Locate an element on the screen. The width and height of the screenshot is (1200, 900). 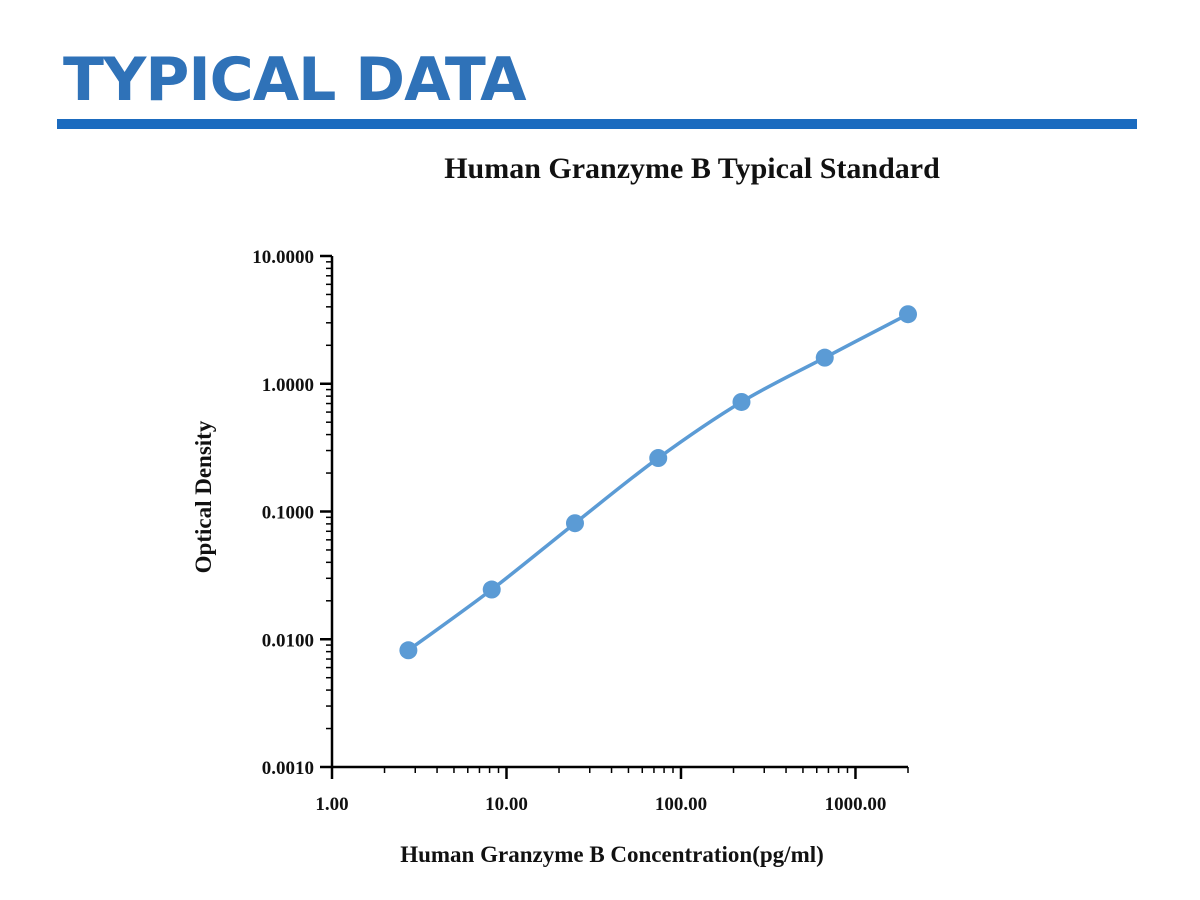
y-axis-label: Optical Density is located at coordinates (203, 496).